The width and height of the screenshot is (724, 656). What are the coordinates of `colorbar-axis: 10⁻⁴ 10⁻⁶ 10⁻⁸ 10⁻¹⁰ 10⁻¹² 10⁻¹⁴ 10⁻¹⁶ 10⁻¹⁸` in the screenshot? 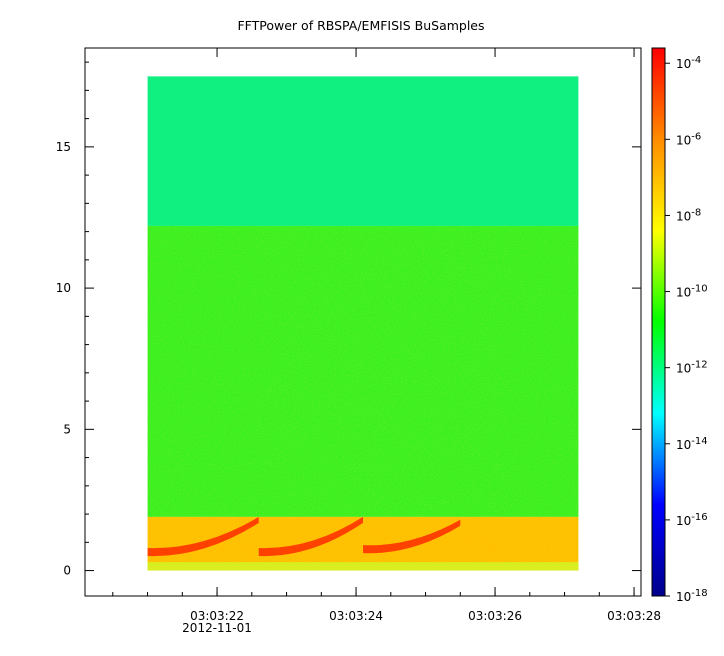 It's located at (686, 329).